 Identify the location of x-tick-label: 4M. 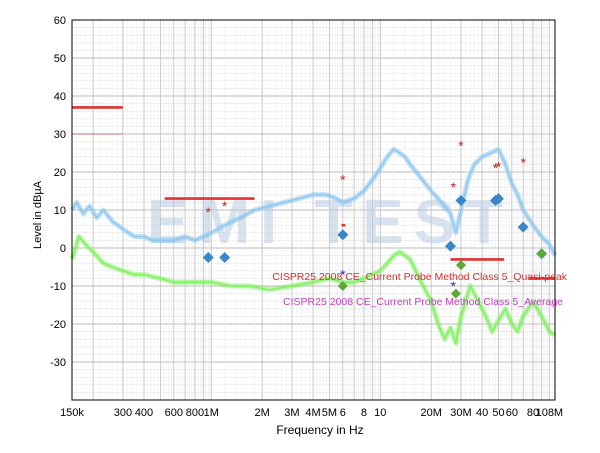
(312, 413).